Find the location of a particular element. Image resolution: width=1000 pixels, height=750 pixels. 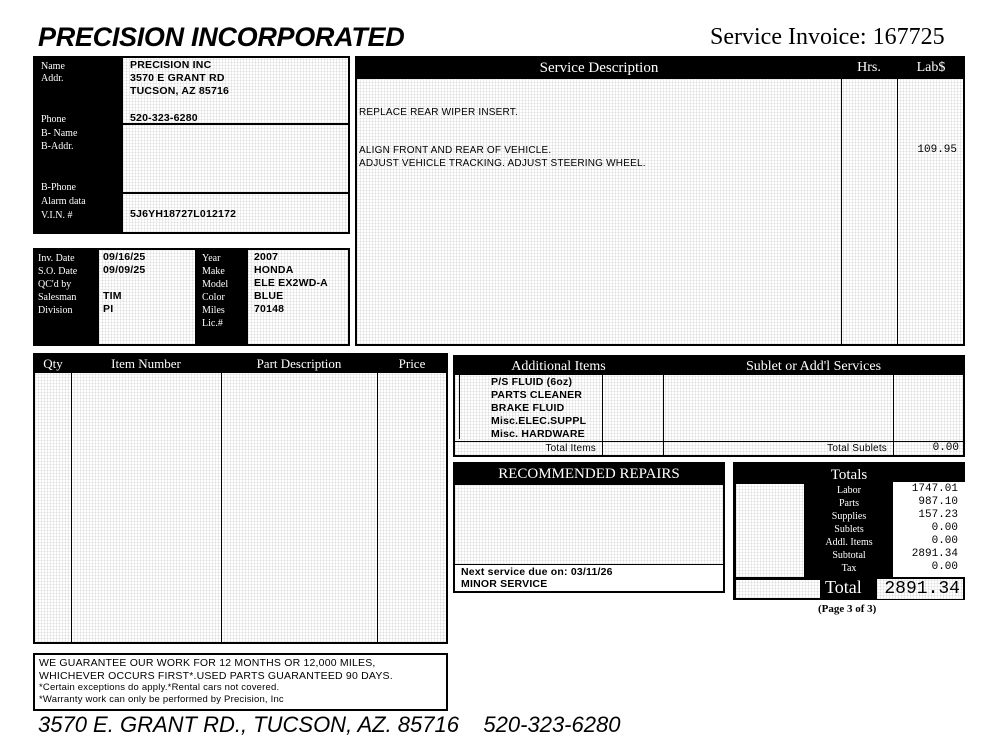

additional-item: BRAKE FLUID is located at coordinates (528, 408).